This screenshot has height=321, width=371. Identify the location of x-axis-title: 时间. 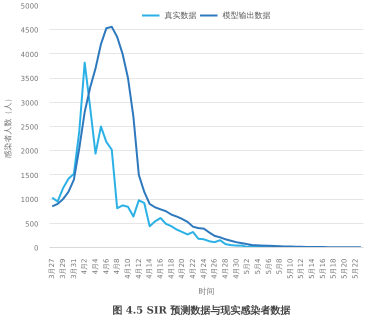
(206, 291).